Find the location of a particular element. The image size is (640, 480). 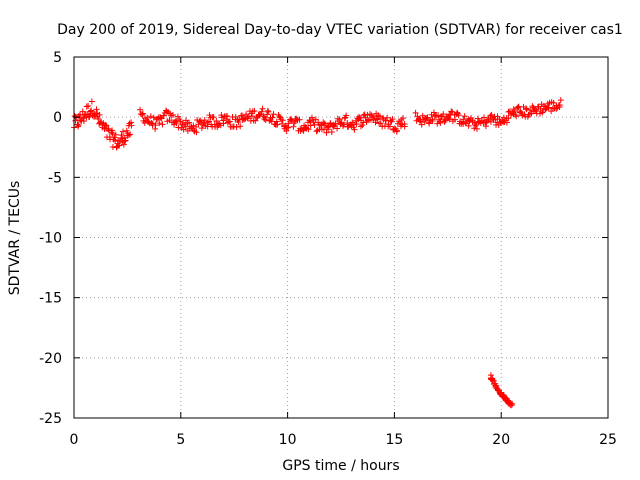

x-tick-label: 20 is located at coordinates (501, 440).